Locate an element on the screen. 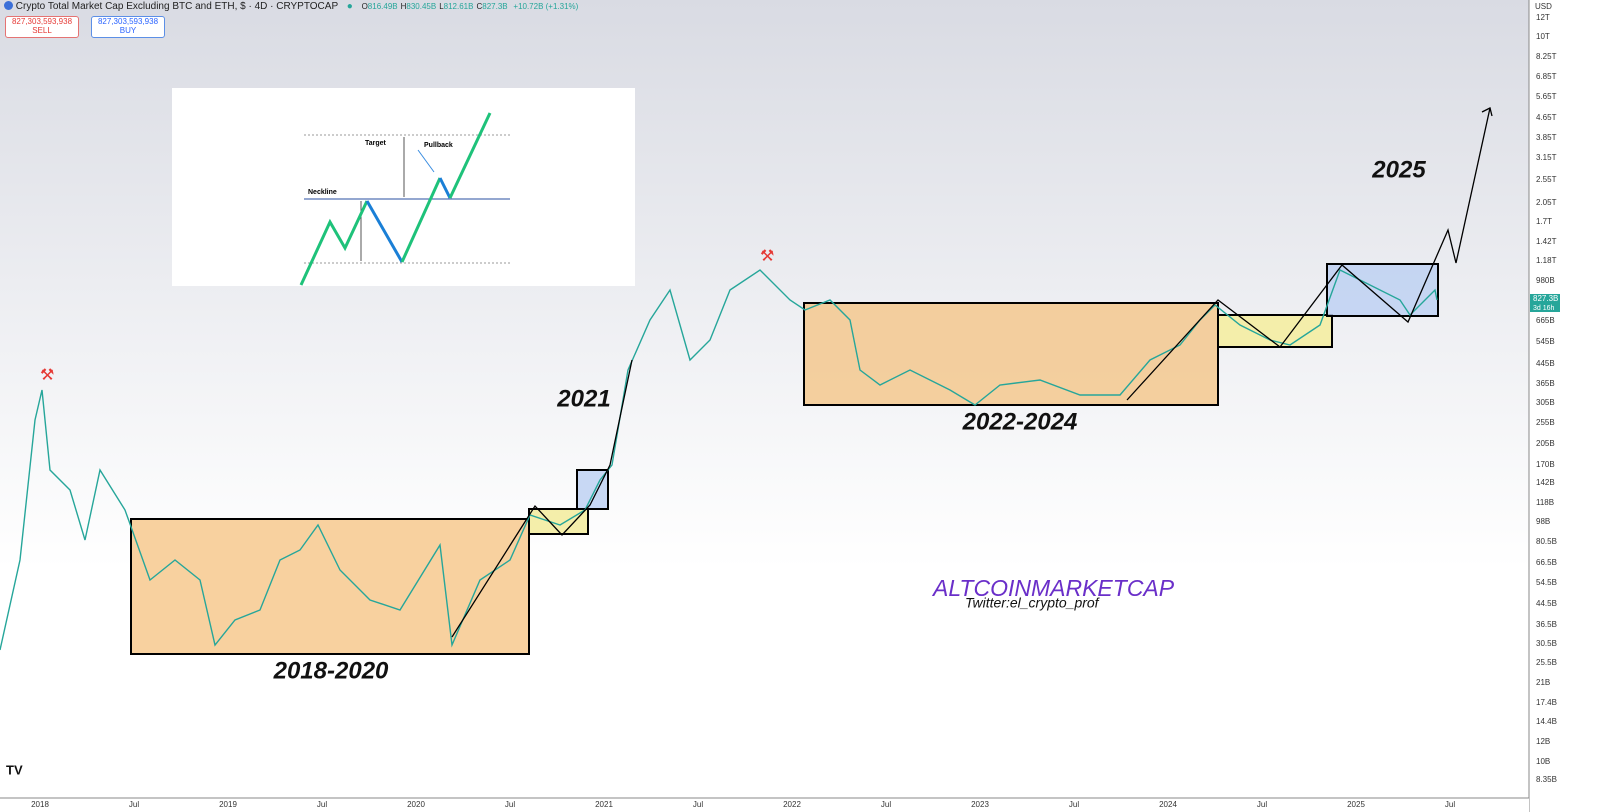  buy-button: 827,303,593,938 BUY is located at coordinates (128, 27).